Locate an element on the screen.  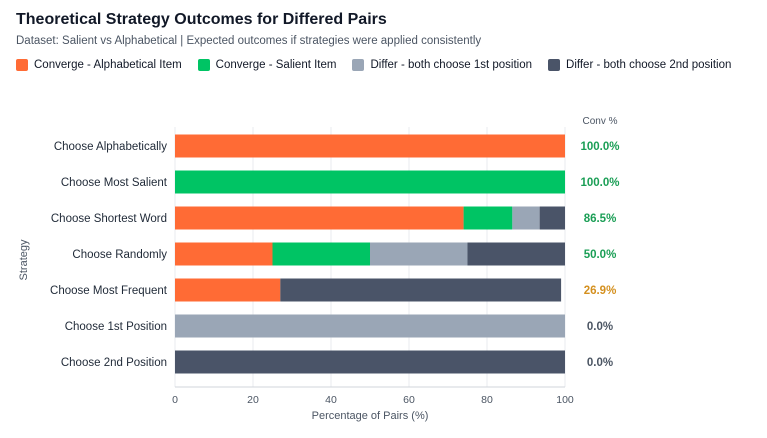
x-tick-label: 40 is located at coordinates (331, 400).